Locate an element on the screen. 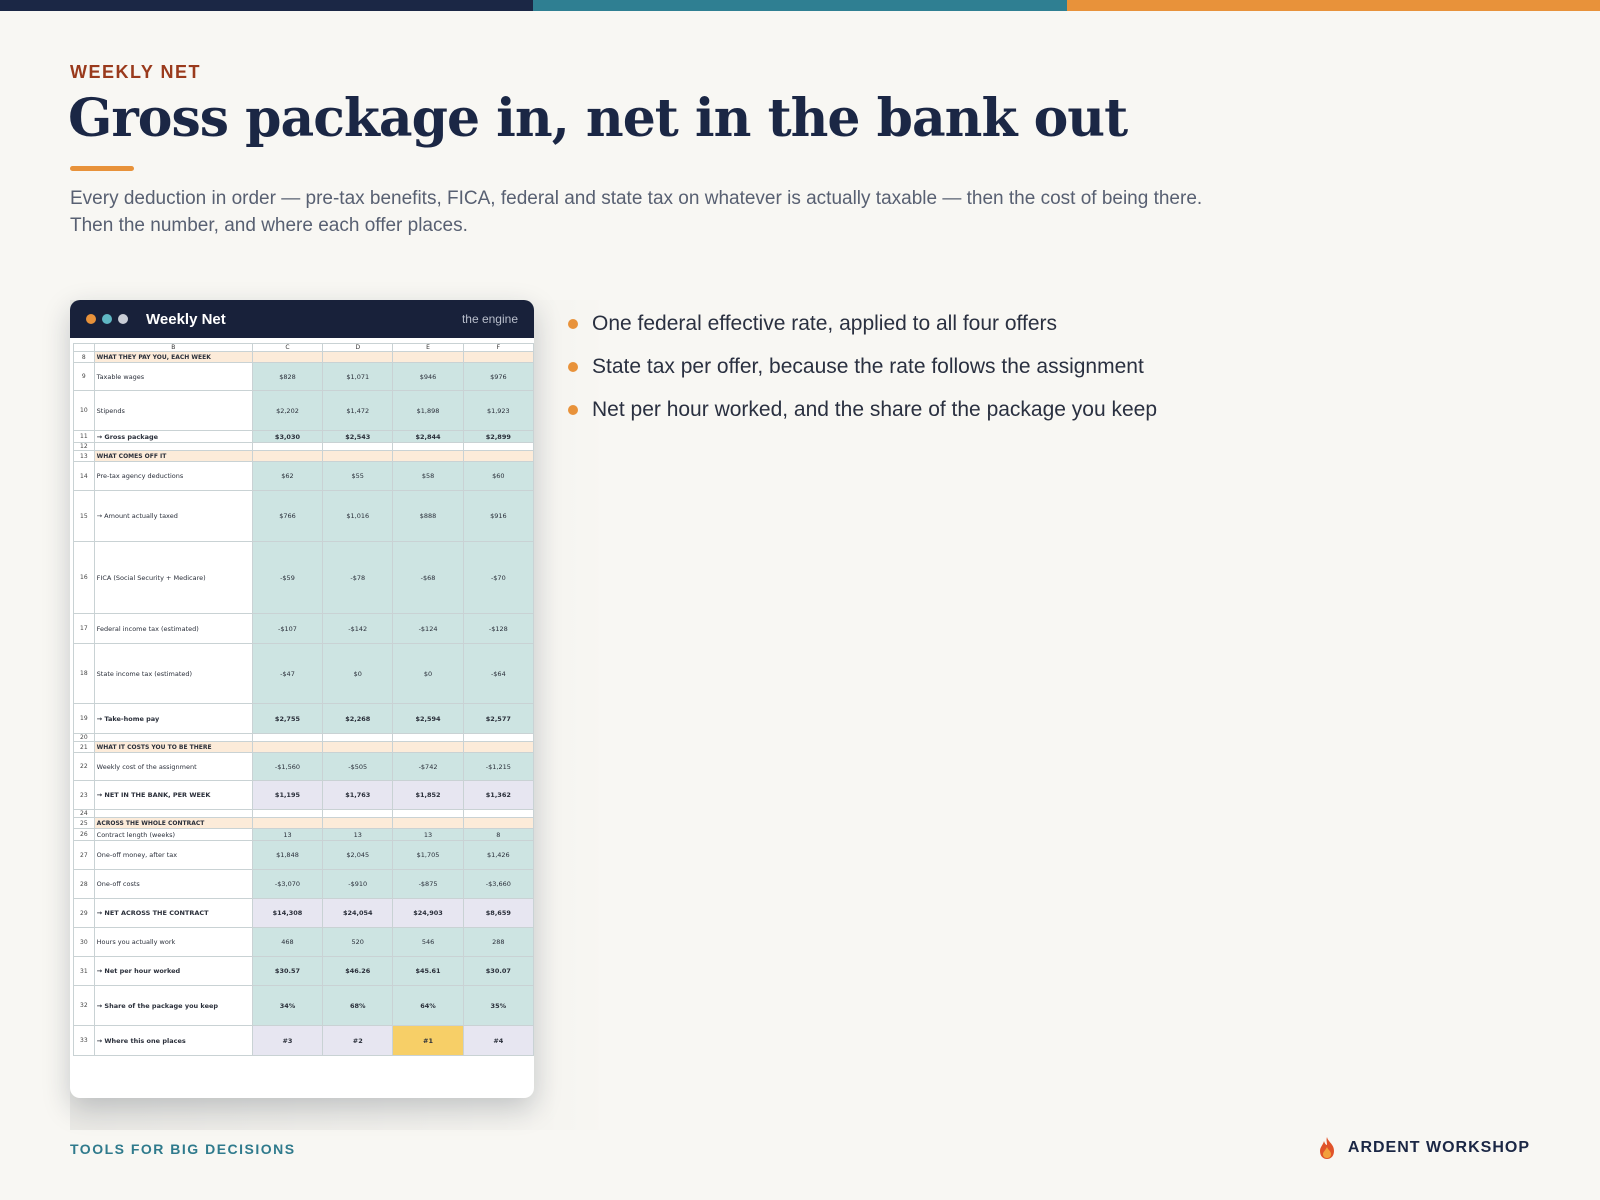  value-cell: -$59 is located at coordinates (287, 577).